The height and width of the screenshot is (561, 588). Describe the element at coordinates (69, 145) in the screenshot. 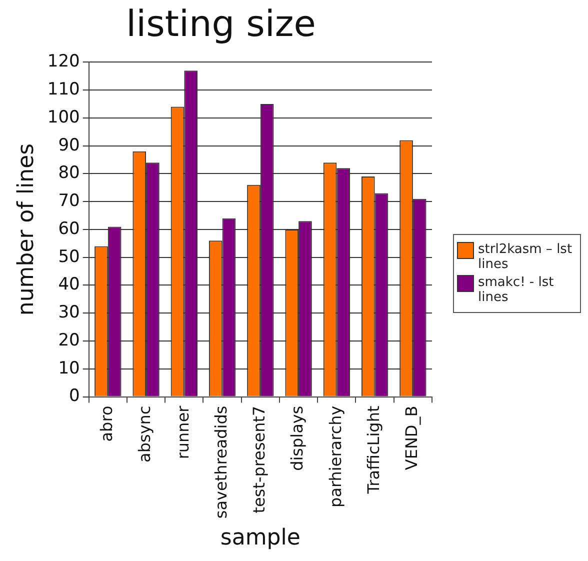

I see `y-tick-label: 90` at that location.